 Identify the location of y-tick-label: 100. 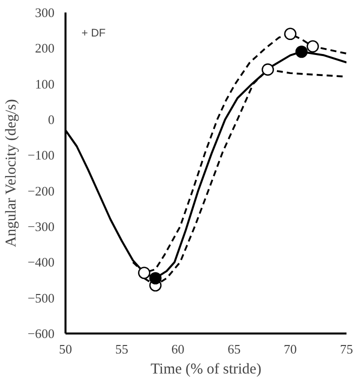
(44, 84).